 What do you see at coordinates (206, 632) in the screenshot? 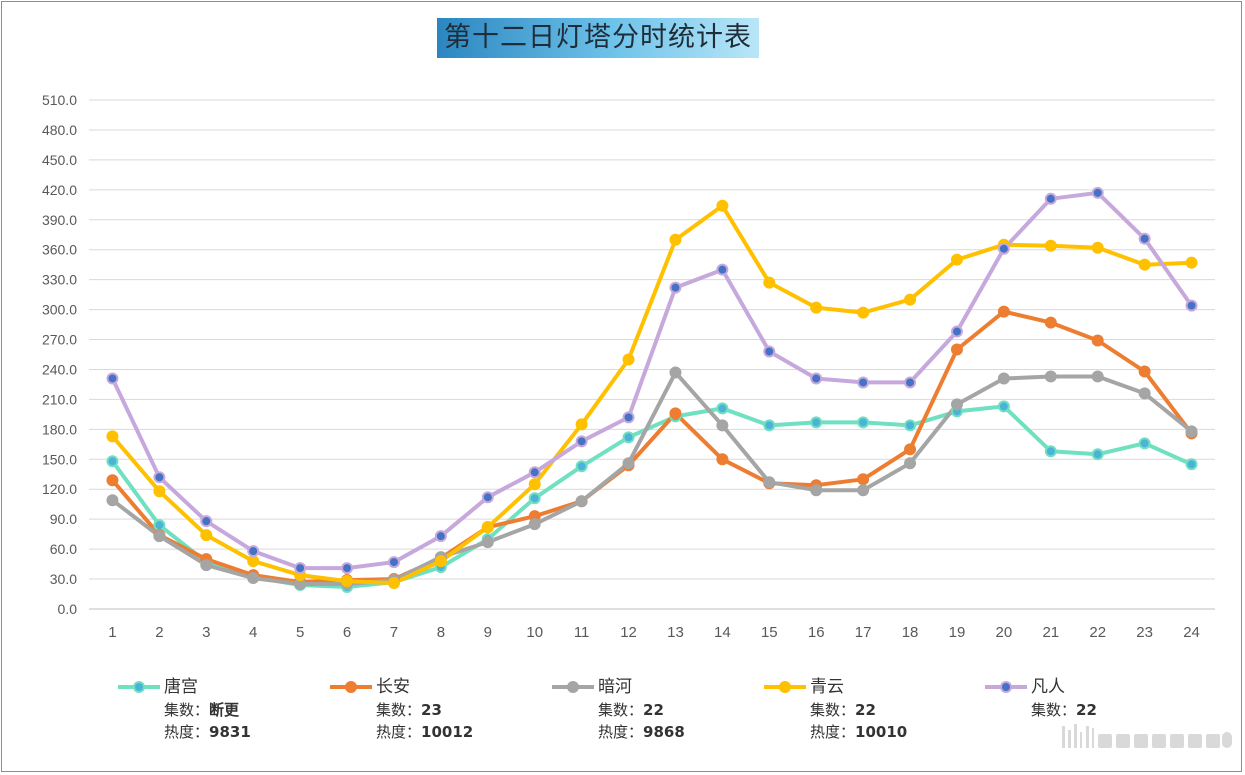
I see `x-tick-label: 3` at bounding box center [206, 632].